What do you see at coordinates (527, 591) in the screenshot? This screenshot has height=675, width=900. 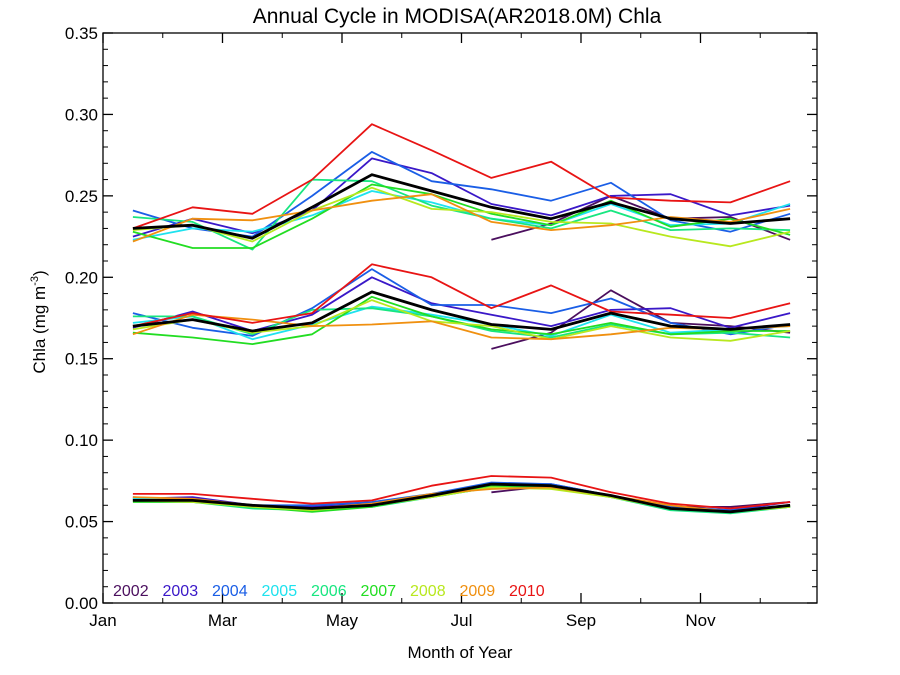 I see `legend-item-2010: 2010` at bounding box center [527, 591].